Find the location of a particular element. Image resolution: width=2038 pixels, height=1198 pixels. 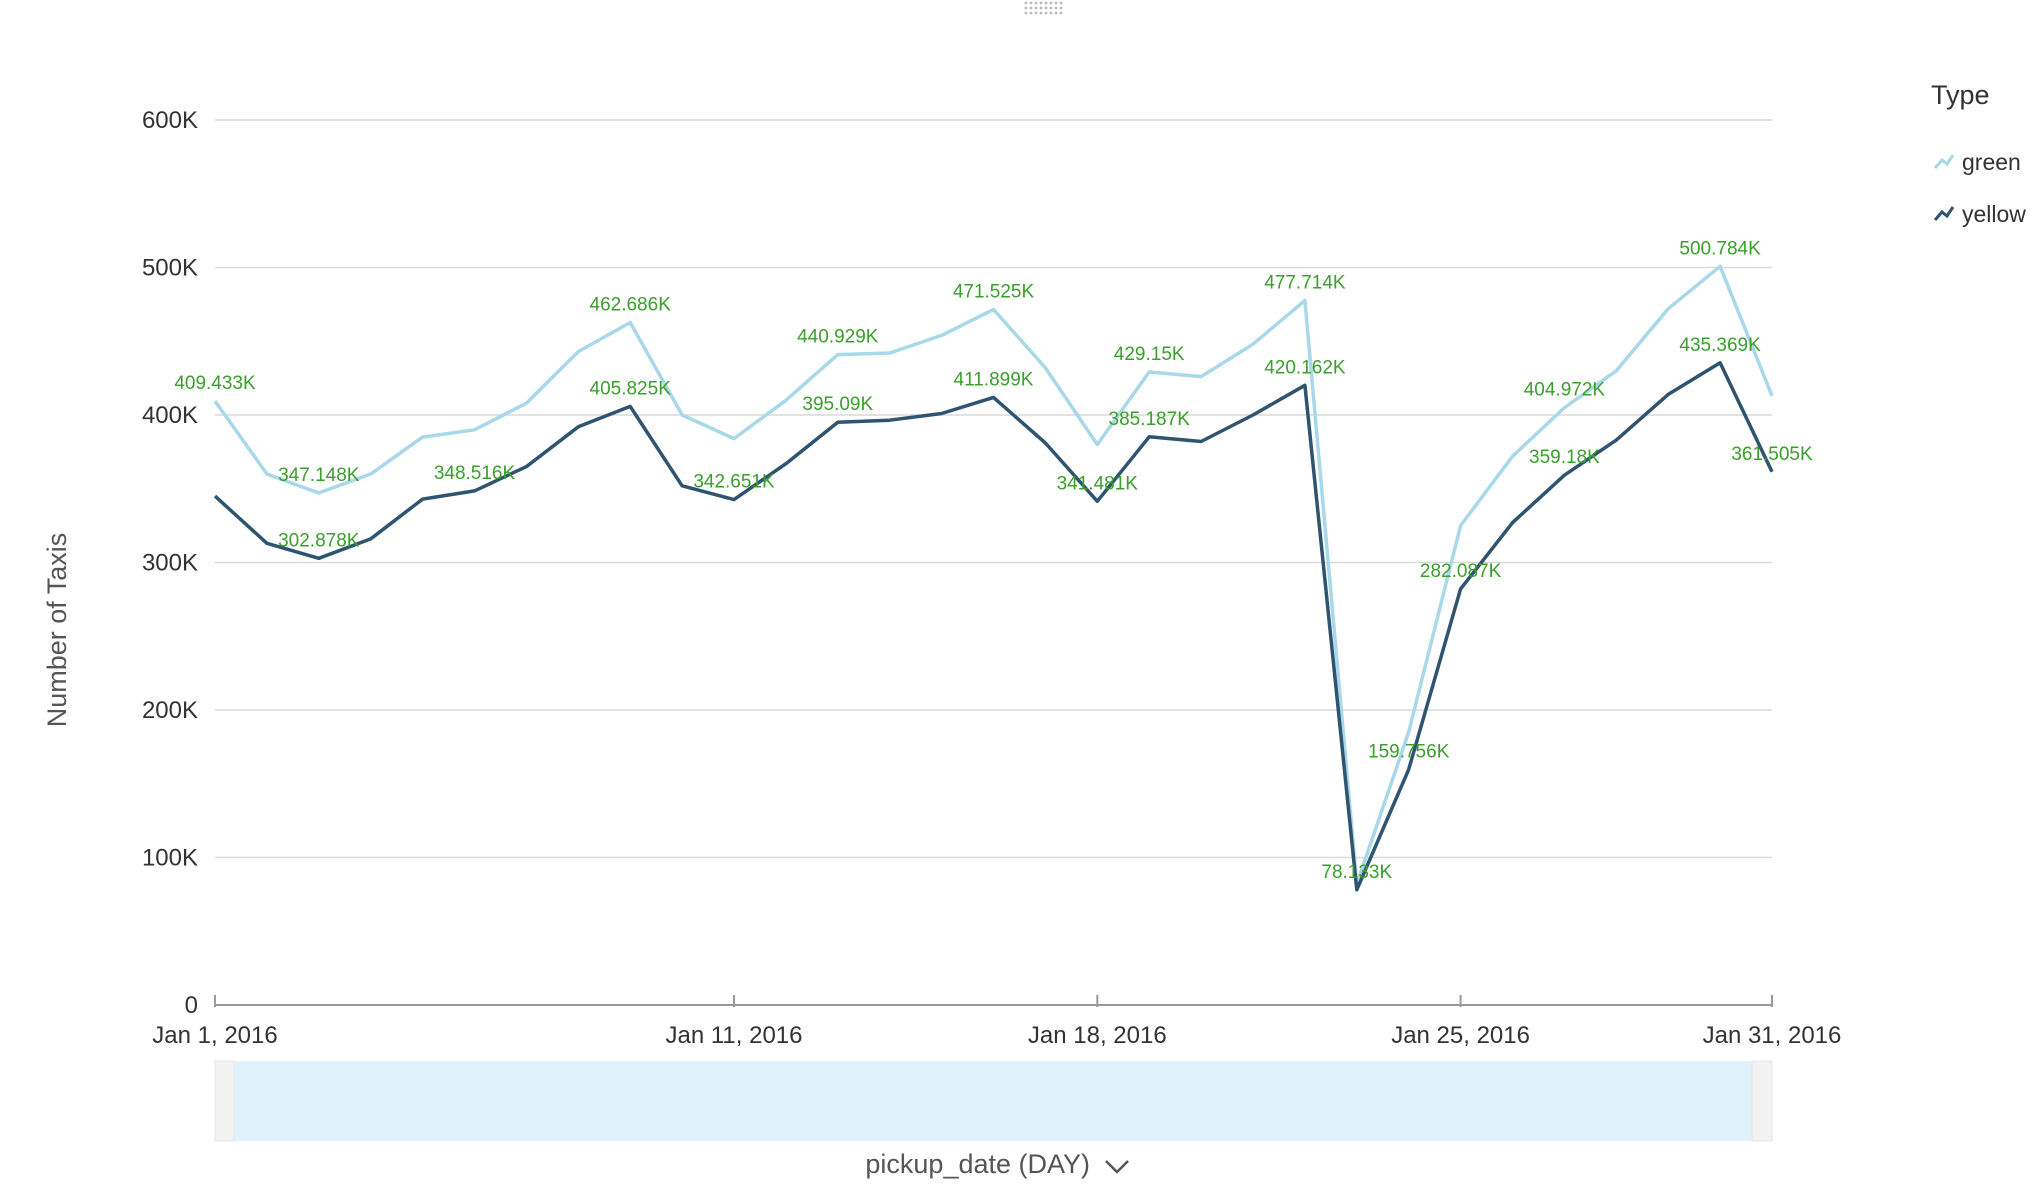

data-label: 404.972K is located at coordinates (1565, 390).